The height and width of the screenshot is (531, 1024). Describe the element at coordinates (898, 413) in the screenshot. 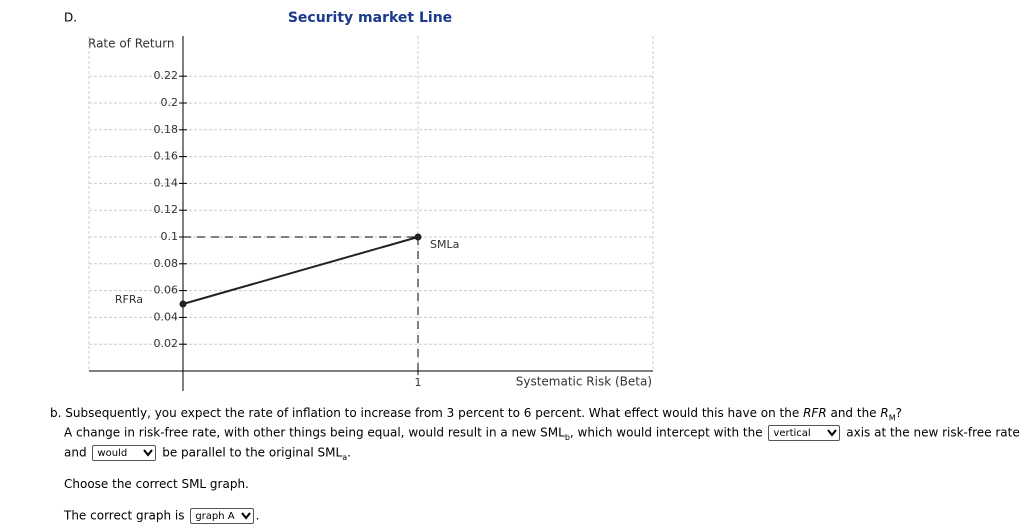

I see `prompt-text: ?` at that location.